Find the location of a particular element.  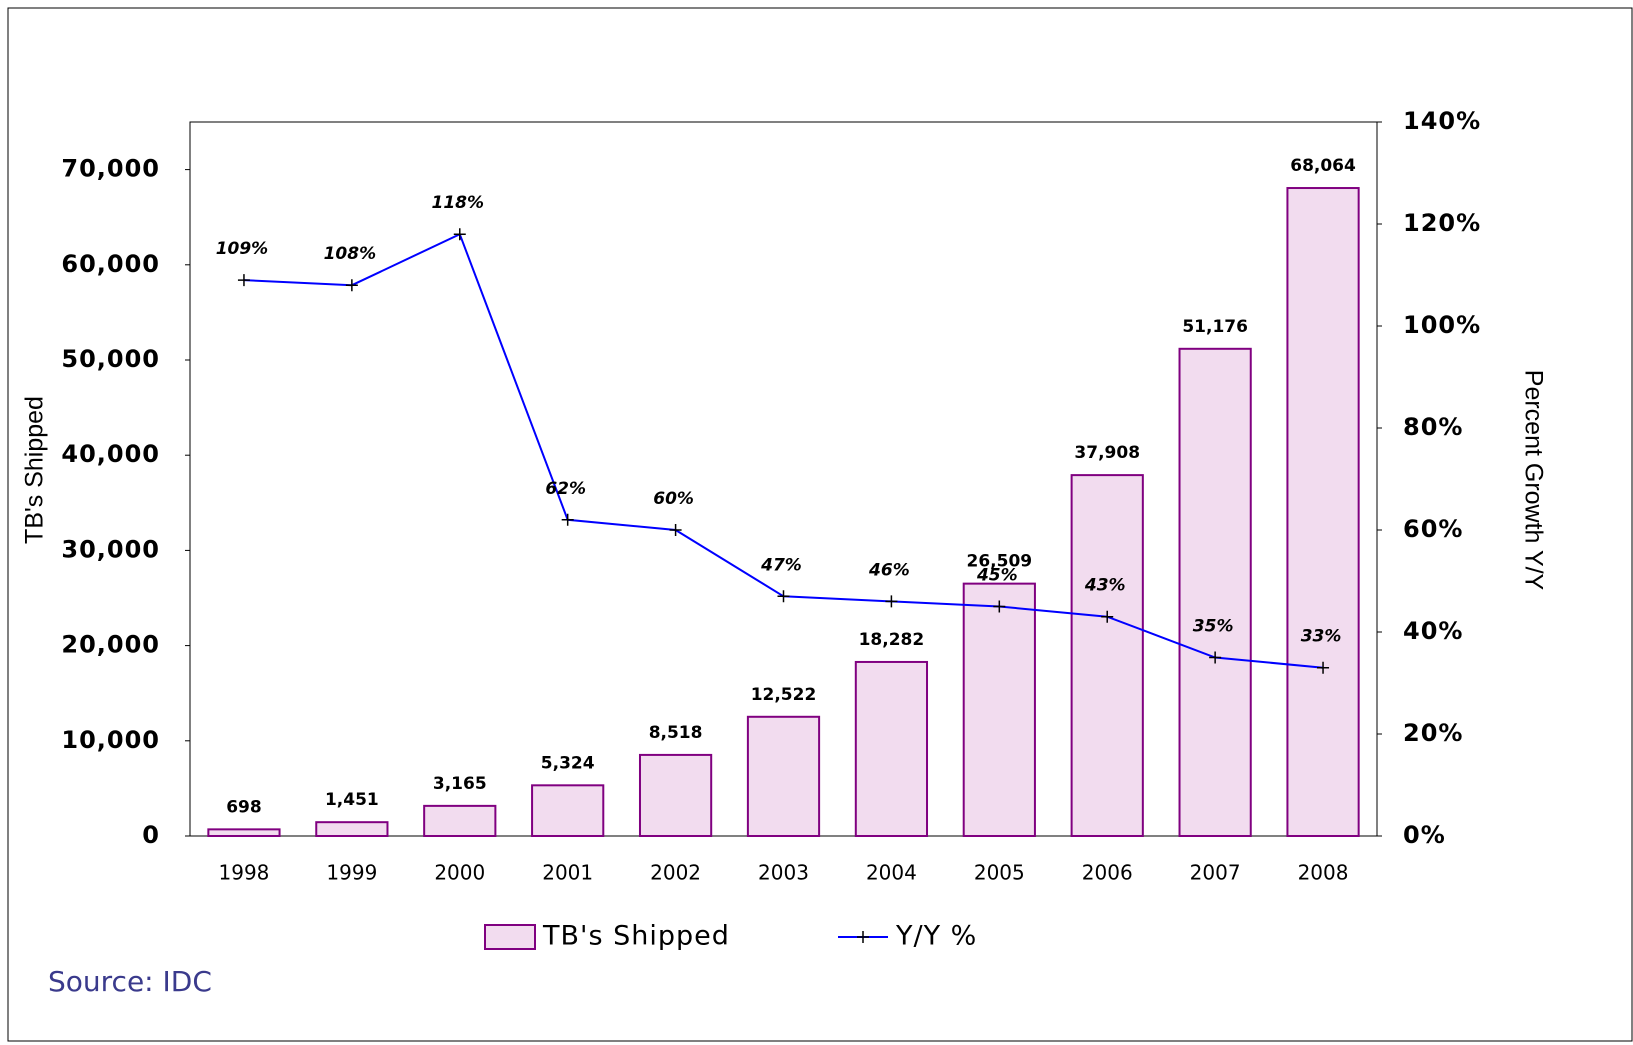

x-tick-label: 2008 is located at coordinates (1323, 873).